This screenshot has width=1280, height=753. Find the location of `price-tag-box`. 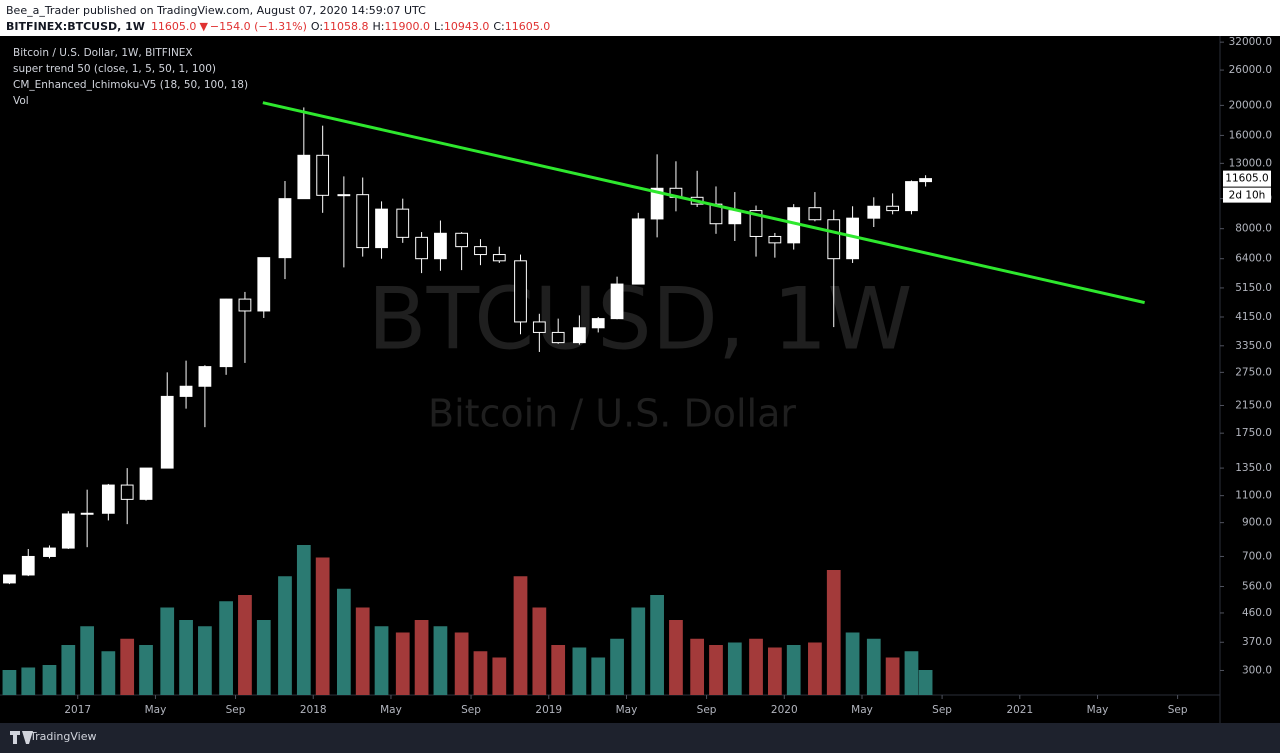

price-tag-box is located at coordinates (1247, 178).